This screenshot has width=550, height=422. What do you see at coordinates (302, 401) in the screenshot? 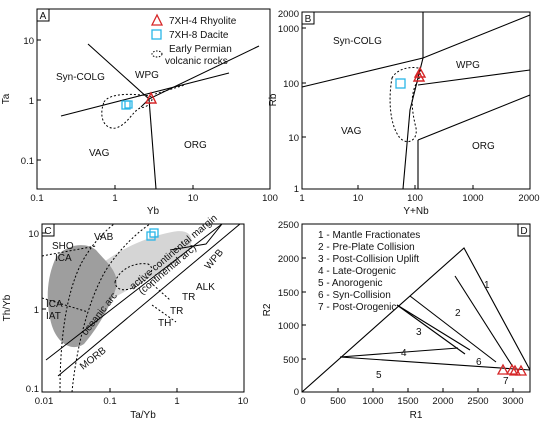
I see `panel-d-xtick-0: 0` at bounding box center [302, 401].